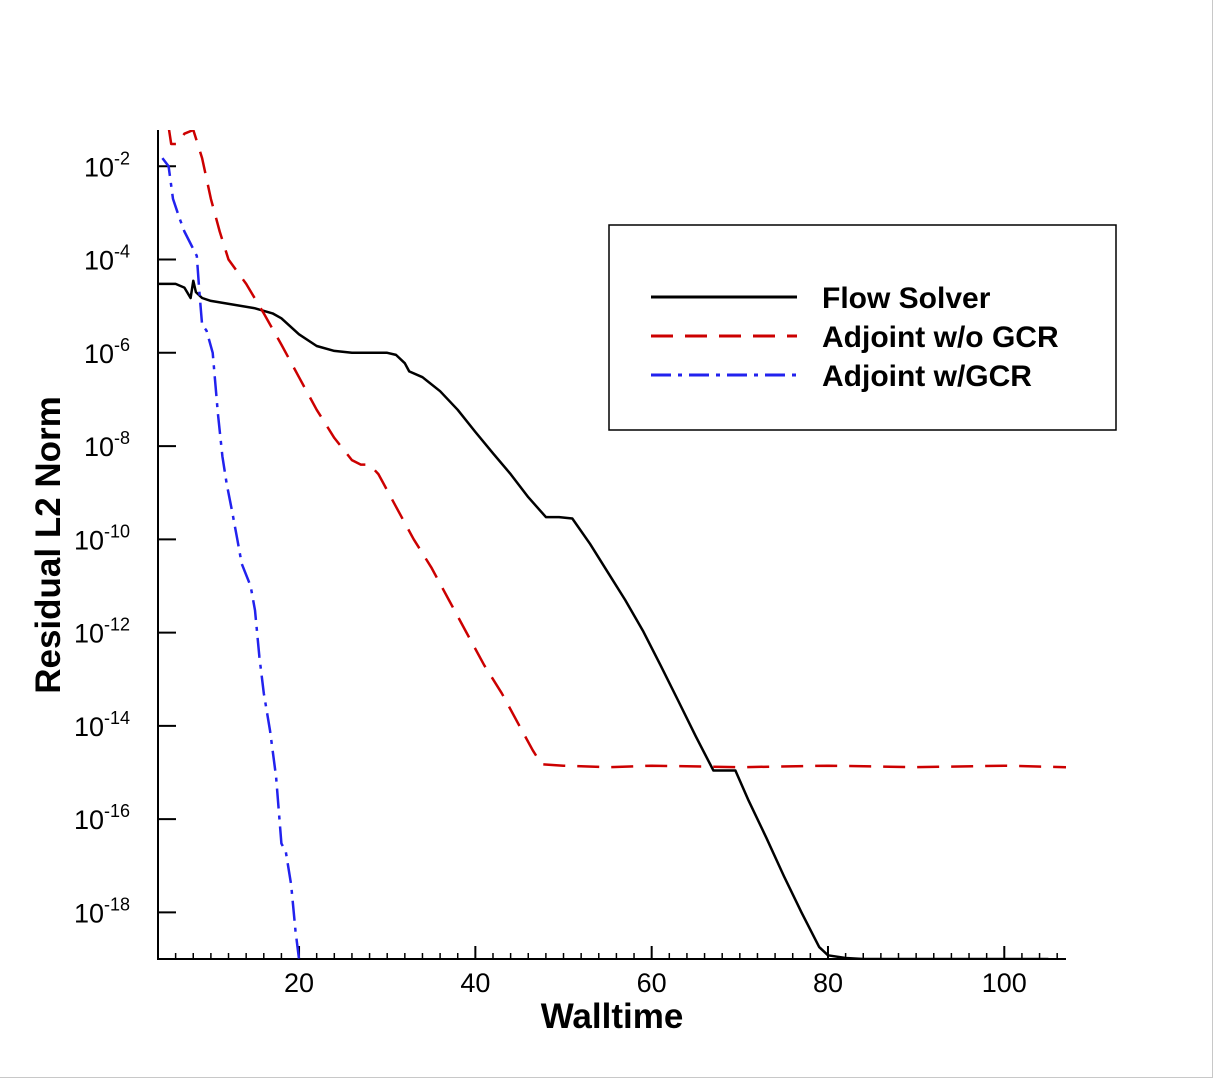 This screenshot has width=1214, height=1079. What do you see at coordinates (299, 983) in the screenshot?
I see `x-tick-label: 20` at bounding box center [299, 983].